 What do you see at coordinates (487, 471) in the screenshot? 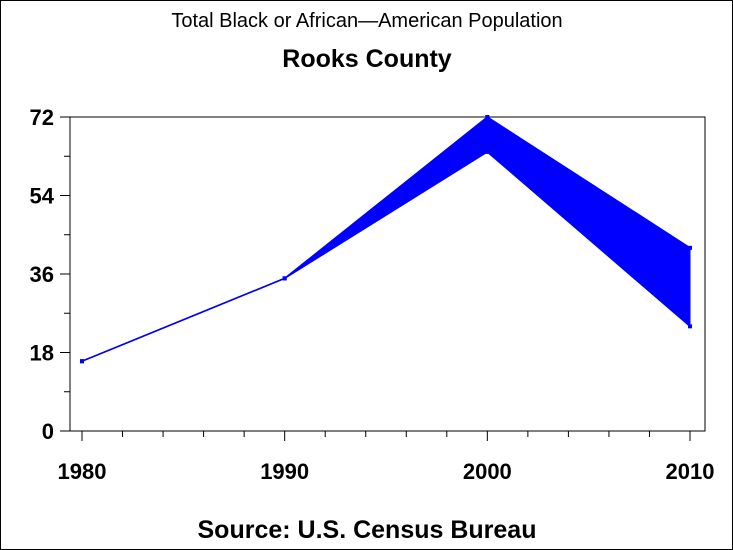
I see `x-tick-label: 2000` at bounding box center [487, 471].